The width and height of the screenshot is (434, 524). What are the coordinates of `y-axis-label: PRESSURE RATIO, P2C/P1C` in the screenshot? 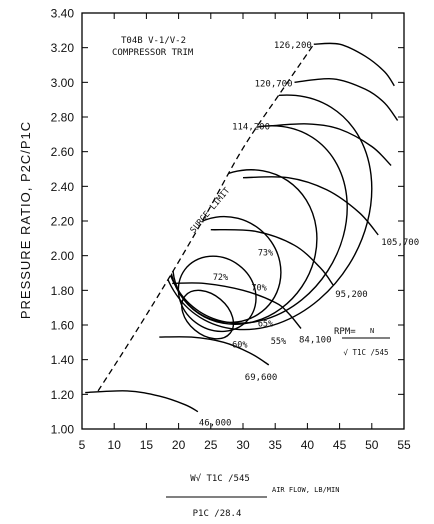 It's located at (25, 220).